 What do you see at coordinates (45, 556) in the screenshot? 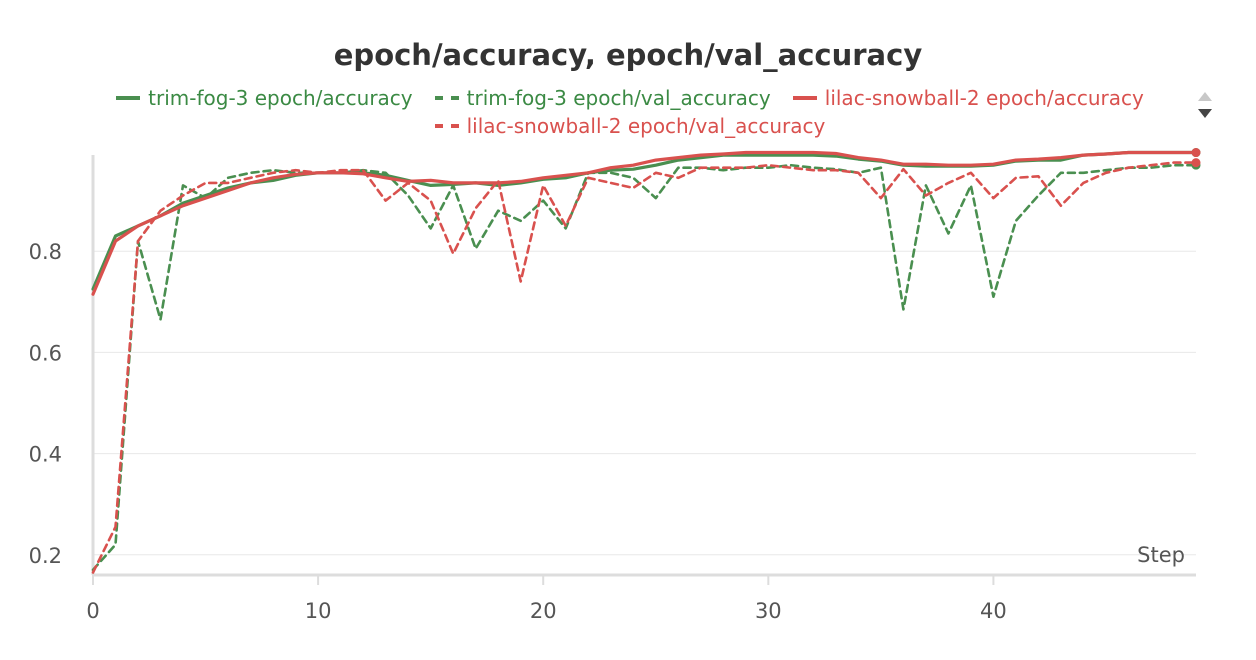
I see `y-tick-label: 0.2` at bounding box center [45, 556].